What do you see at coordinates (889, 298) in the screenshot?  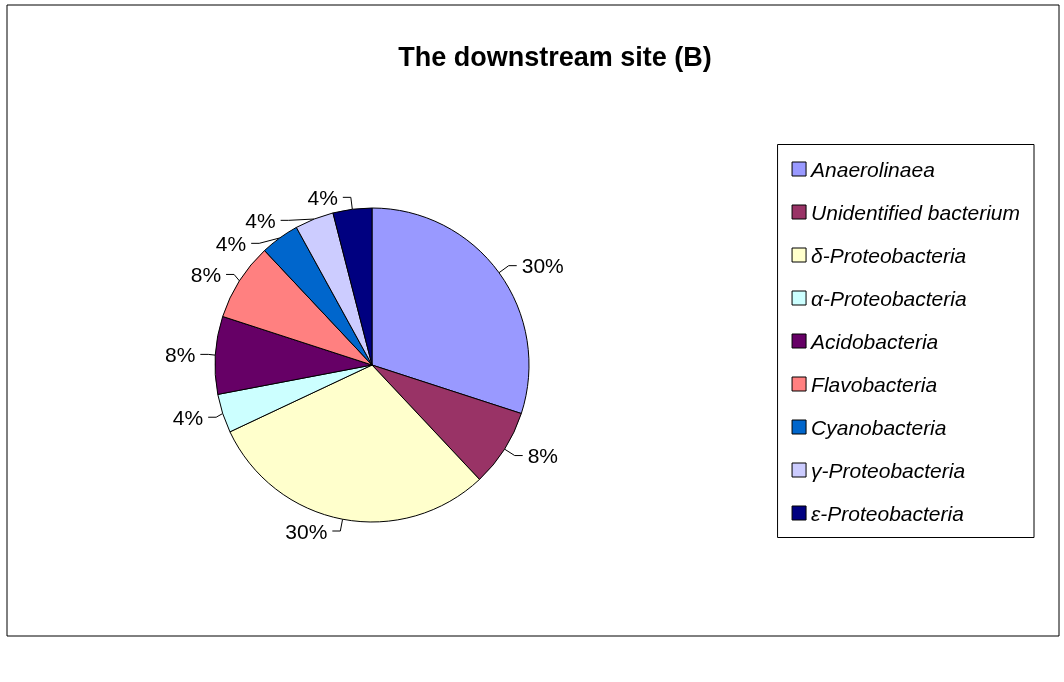 I see `legend-label: α-Proteobacteria` at bounding box center [889, 298].